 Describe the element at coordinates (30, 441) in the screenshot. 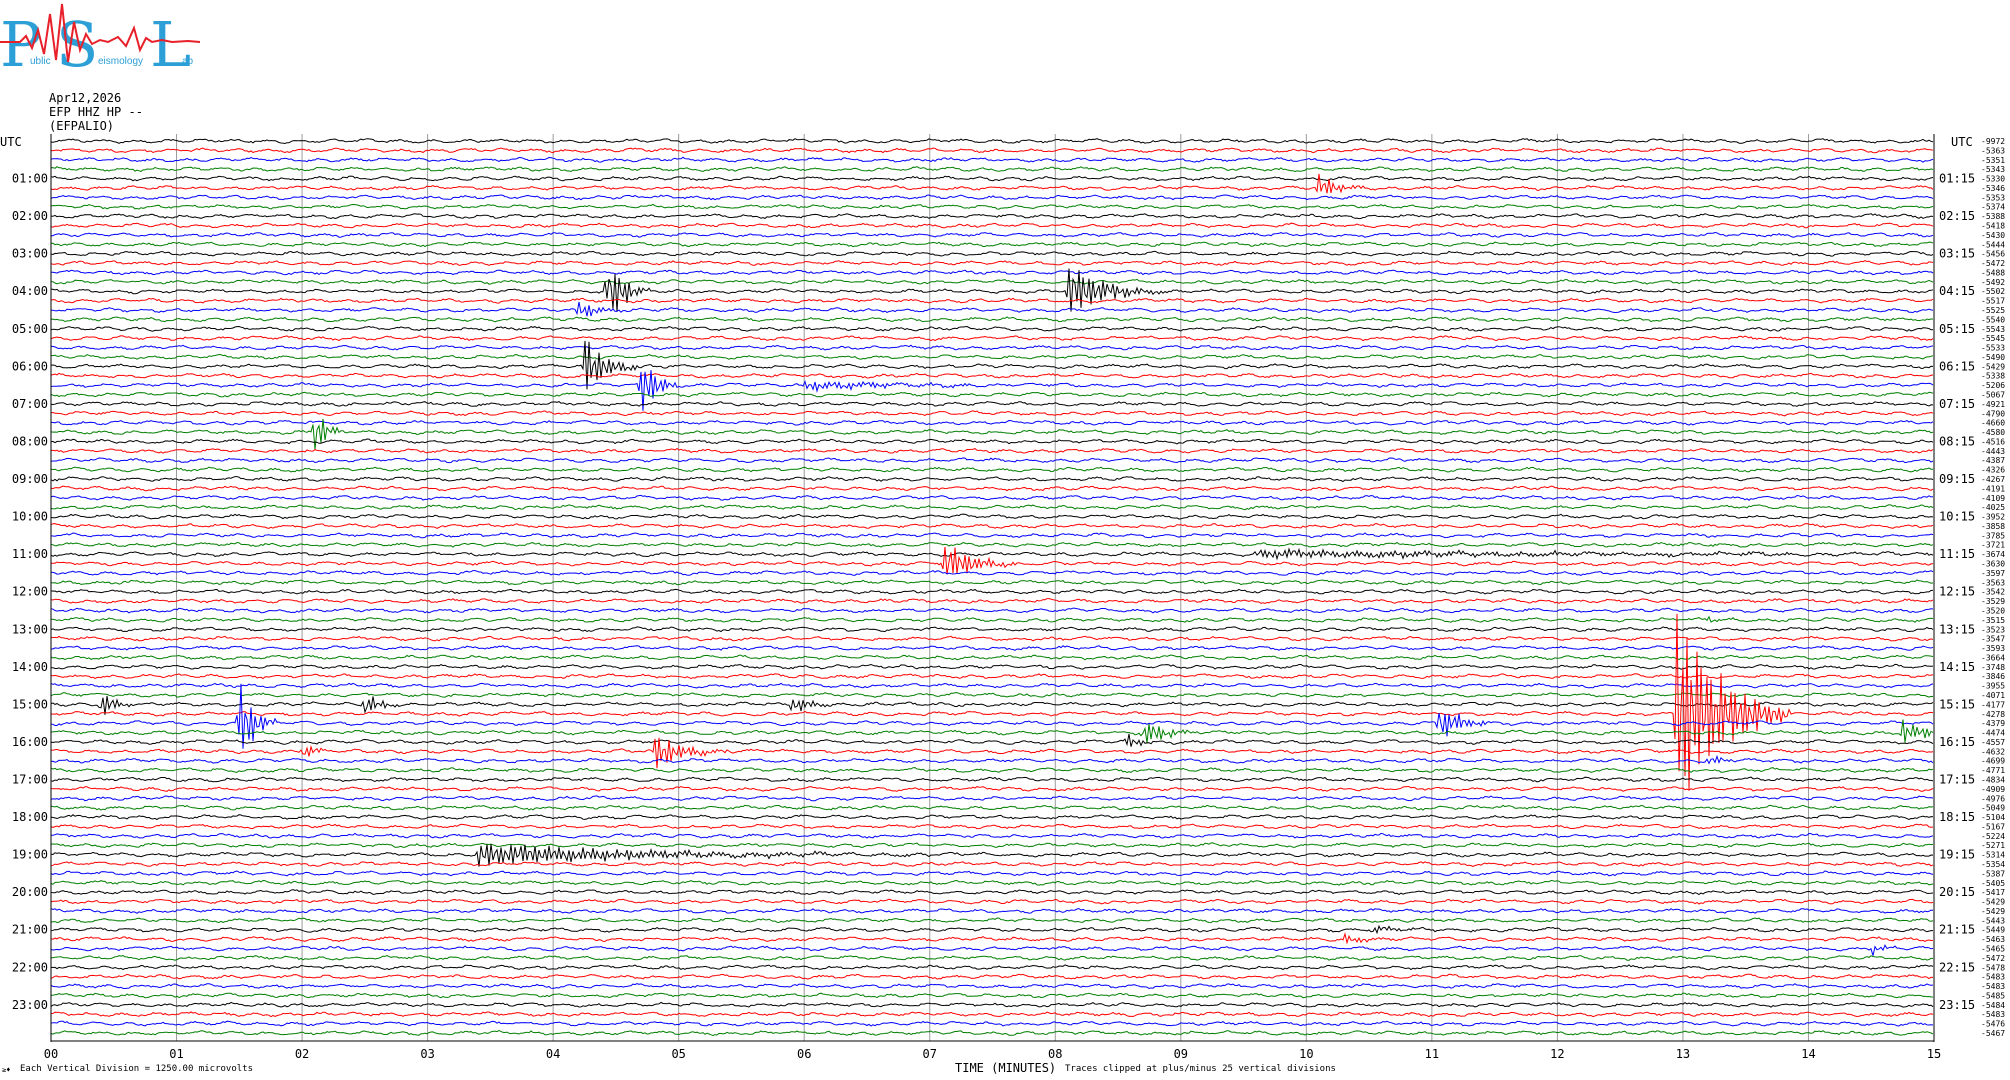

I see `left-hour-label-08:00: 08:00` at that location.